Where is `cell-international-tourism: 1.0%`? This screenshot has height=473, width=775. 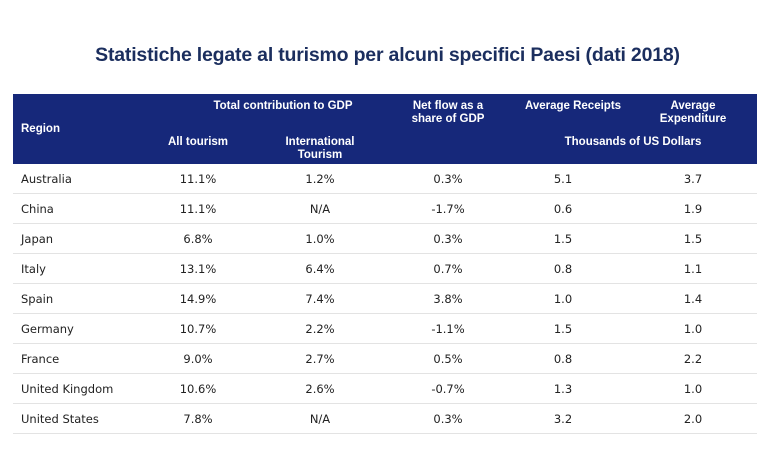
cell-international-tourism: 1.0% is located at coordinates (320, 239).